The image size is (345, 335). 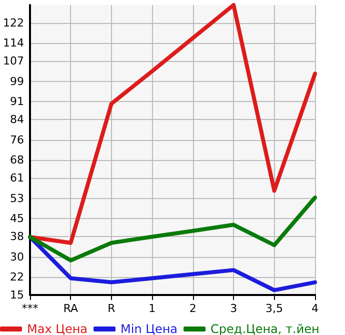 I want to click on x-tick-label: 3,5, so click(x=275, y=308).